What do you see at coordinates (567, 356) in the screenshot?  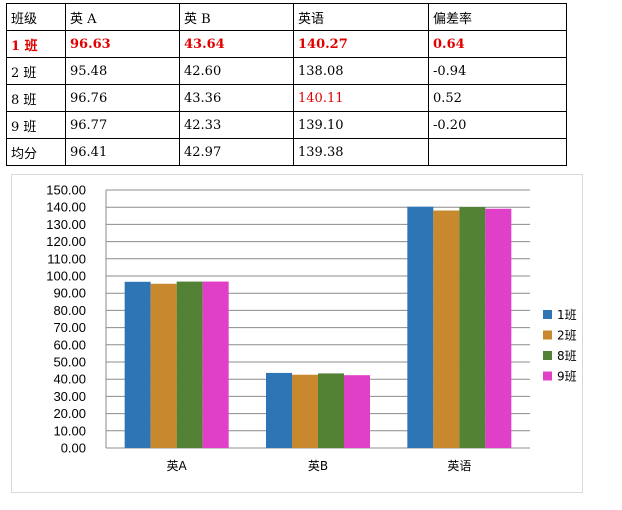 I see `legend-label: 8班` at bounding box center [567, 356].